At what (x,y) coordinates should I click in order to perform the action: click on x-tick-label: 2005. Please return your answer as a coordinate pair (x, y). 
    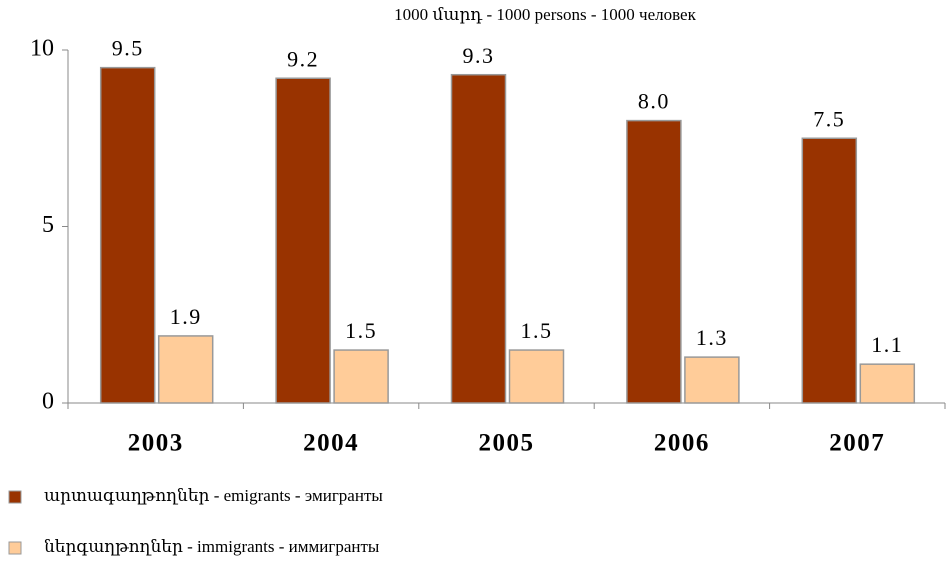
    Looking at the image, I should click on (507, 443).